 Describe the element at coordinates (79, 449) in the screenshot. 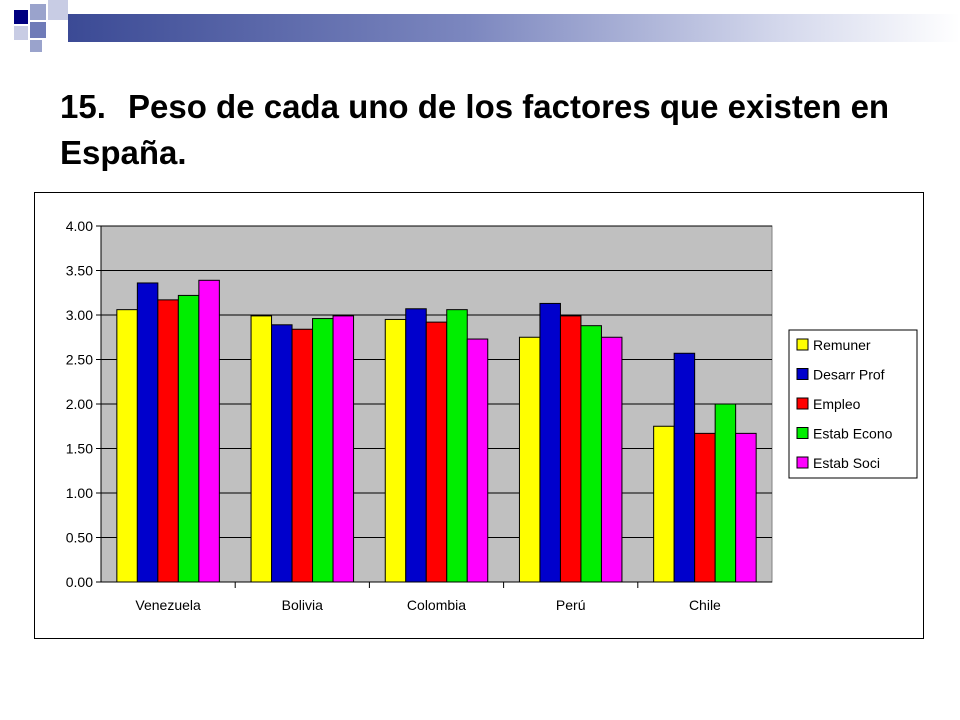

I see `y-tick-label: 1.50` at that location.